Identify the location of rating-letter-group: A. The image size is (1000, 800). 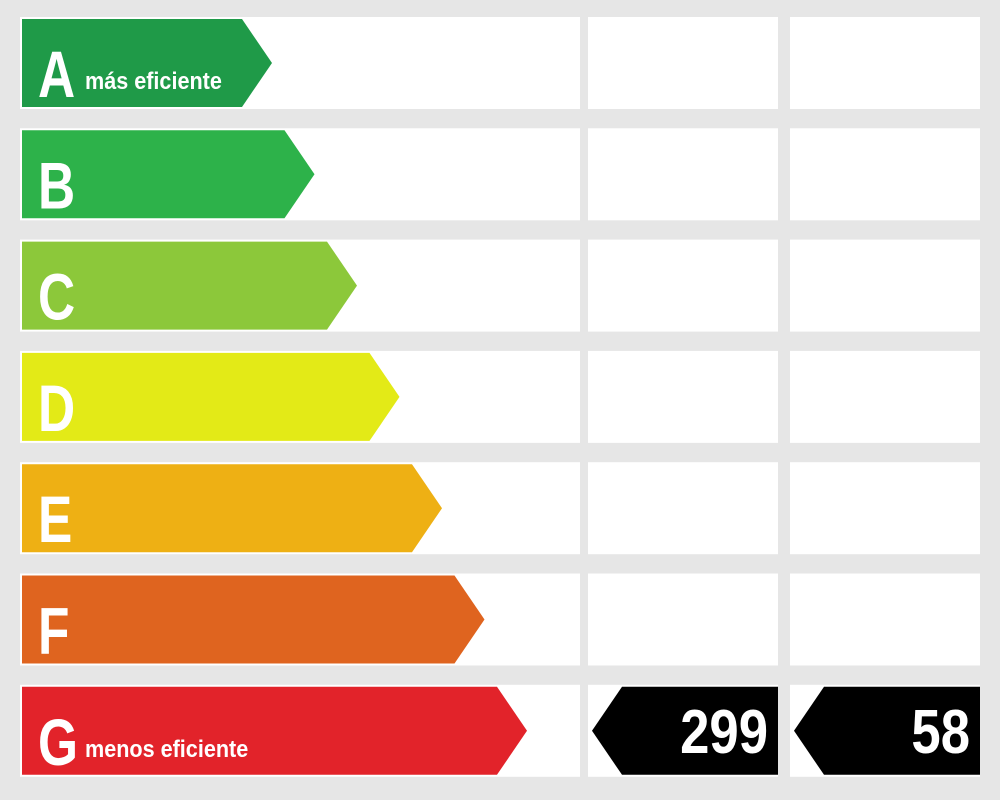
(56, 74).